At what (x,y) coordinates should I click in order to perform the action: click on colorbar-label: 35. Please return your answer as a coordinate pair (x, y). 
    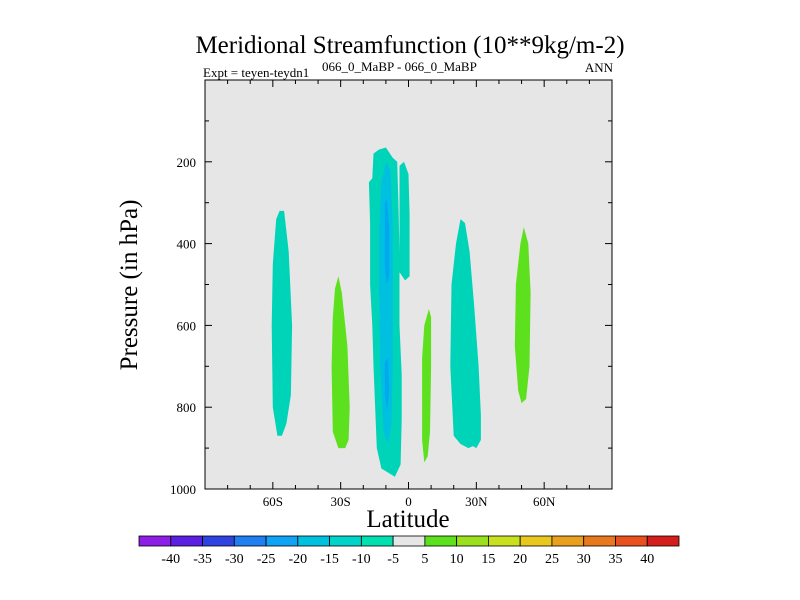
    Looking at the image, I should click on (615, 559).